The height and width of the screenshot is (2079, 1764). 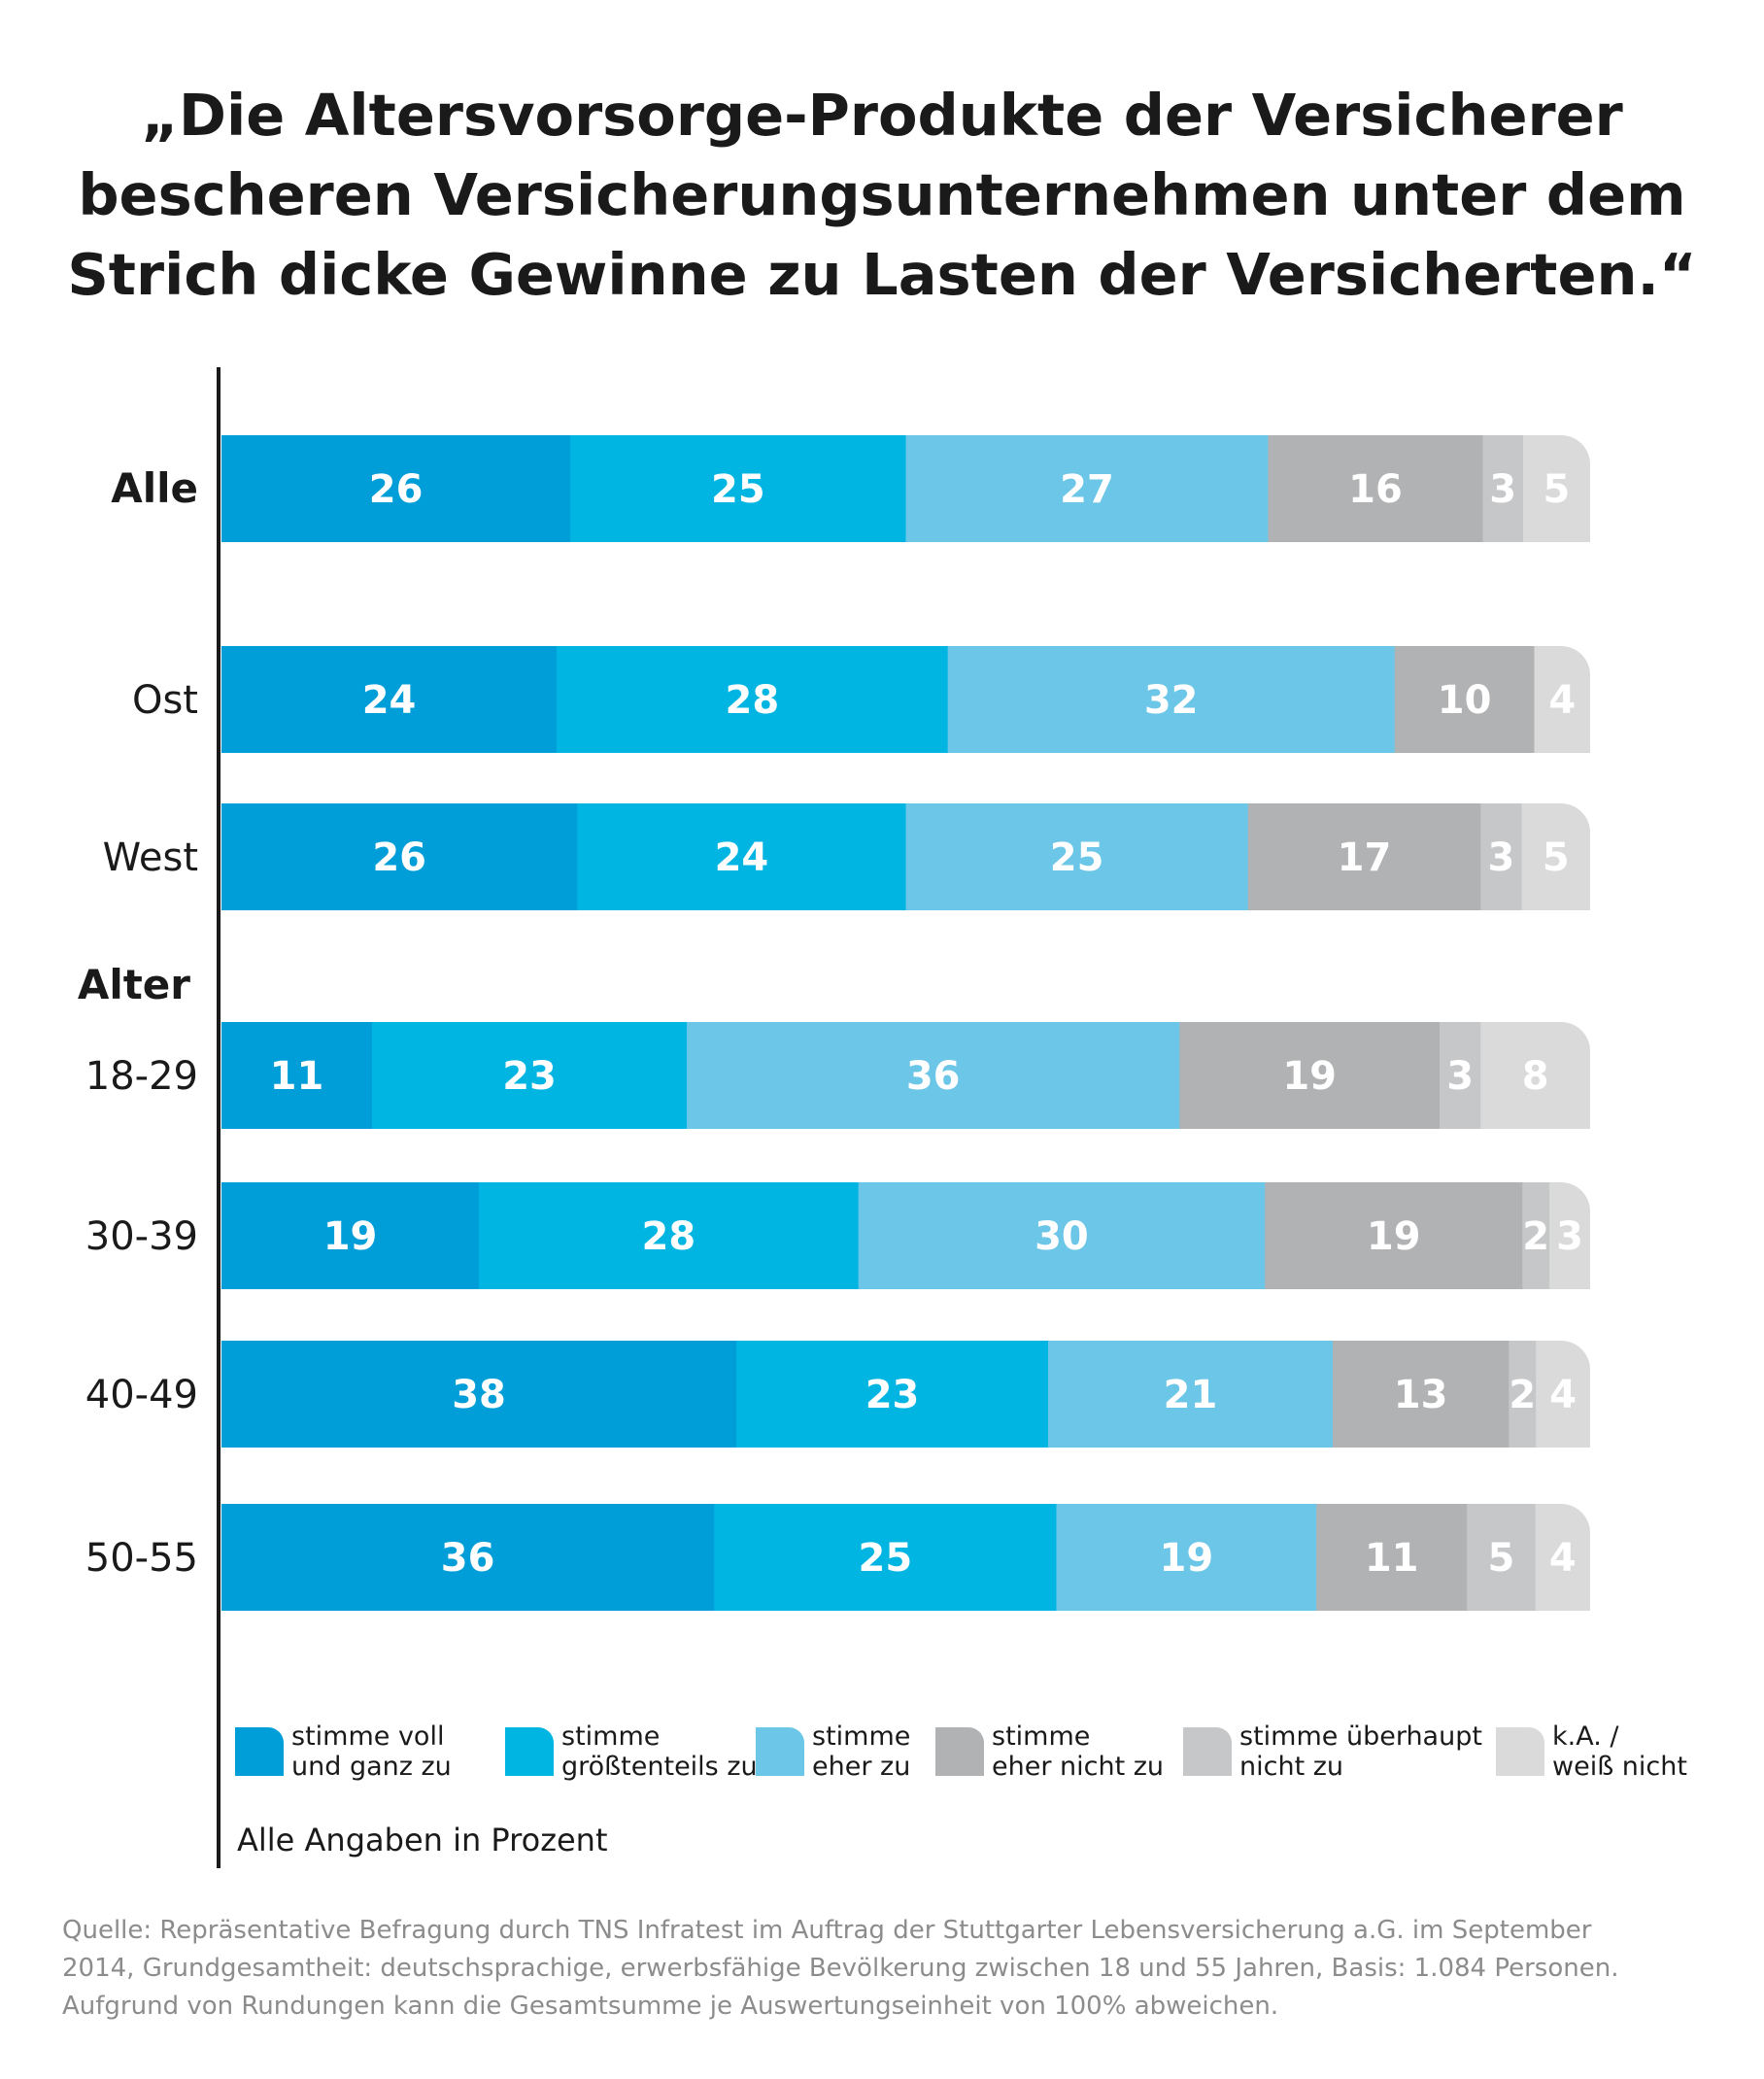 I want to click on category-label-Alle: Alle, so click(x=154, y=488).